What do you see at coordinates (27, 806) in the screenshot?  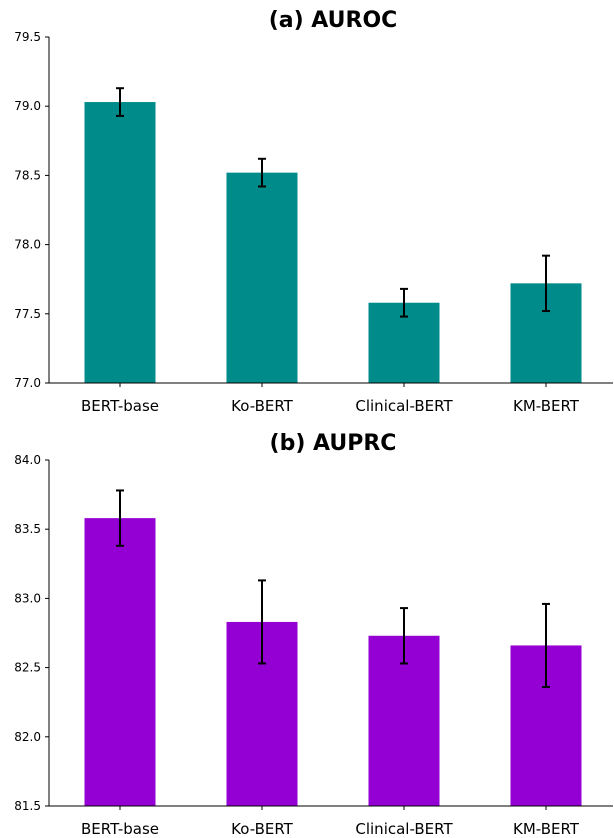 I see `auprc-y-tick-label: 81.5` at bounding box center [27, 806].